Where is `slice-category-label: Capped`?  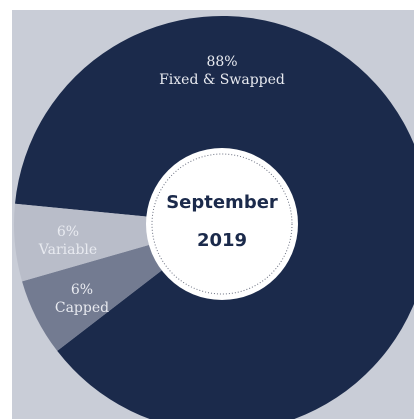
slice-category-label: Capped is located at coordinates (82, 308).